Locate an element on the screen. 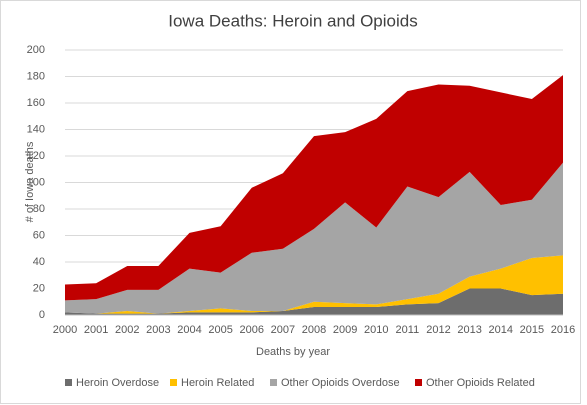  x-tick-label: 2005 is located at coordinates (220, 330).